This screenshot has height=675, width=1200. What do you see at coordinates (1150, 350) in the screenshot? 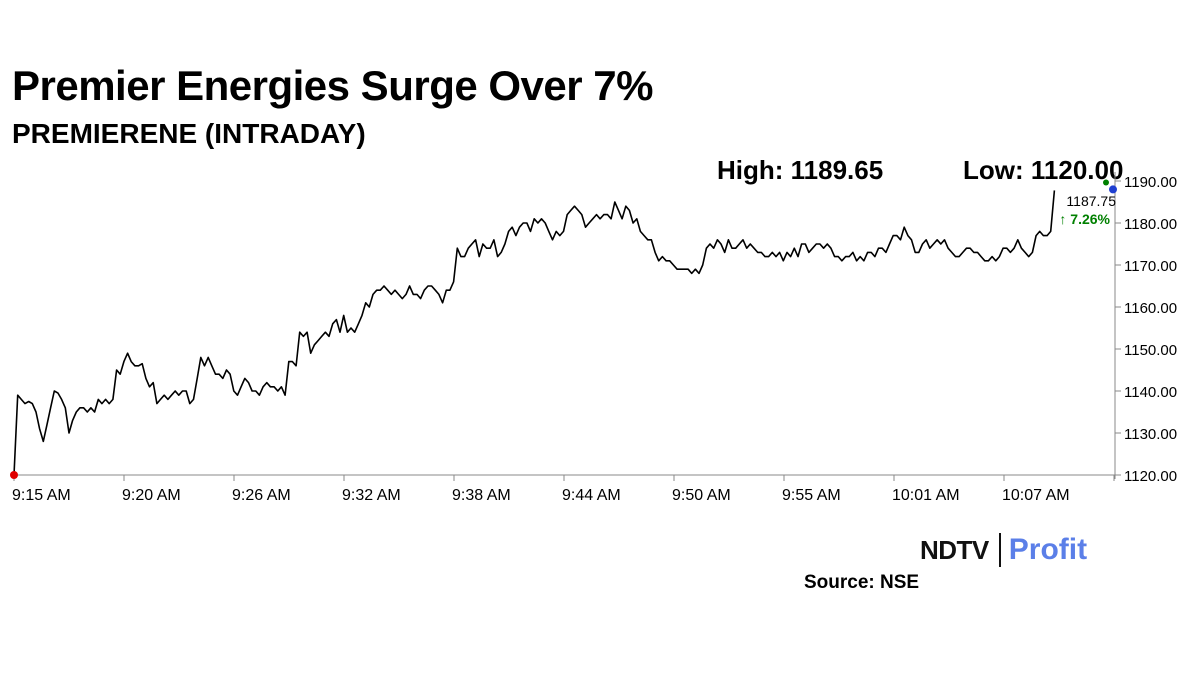
I see `y-tick-label: 1150.00` at bounding box center [1150, 350].